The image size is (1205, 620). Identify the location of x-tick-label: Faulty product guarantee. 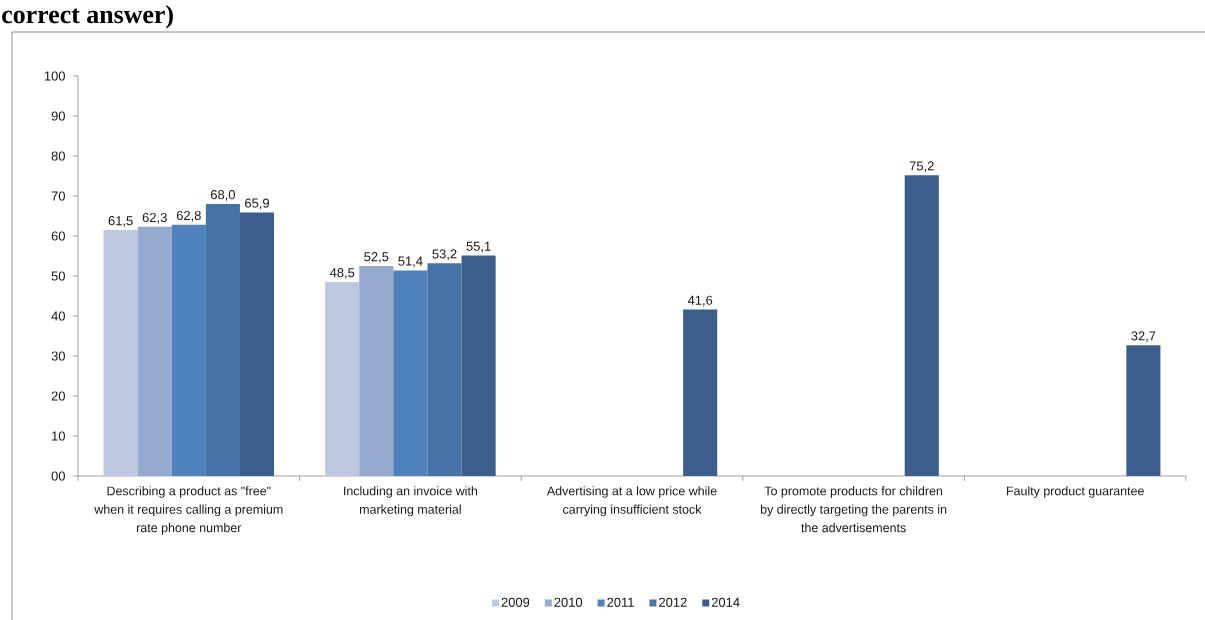
(1075, 492).